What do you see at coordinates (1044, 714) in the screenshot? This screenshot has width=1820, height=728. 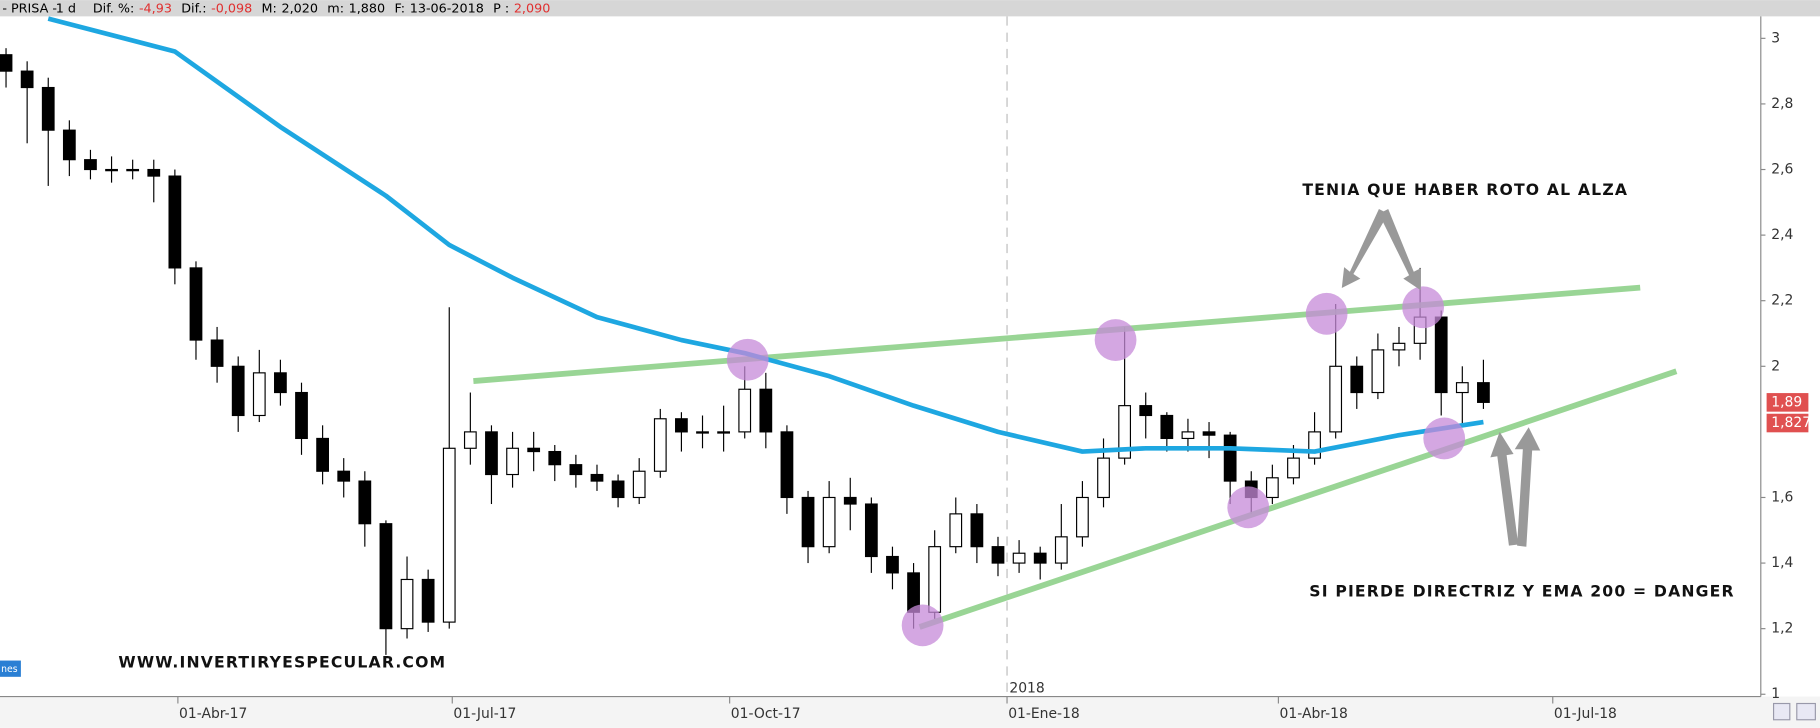 I see `x-tick-label: 01-Ene-18` at bounding box center [1044, 714].